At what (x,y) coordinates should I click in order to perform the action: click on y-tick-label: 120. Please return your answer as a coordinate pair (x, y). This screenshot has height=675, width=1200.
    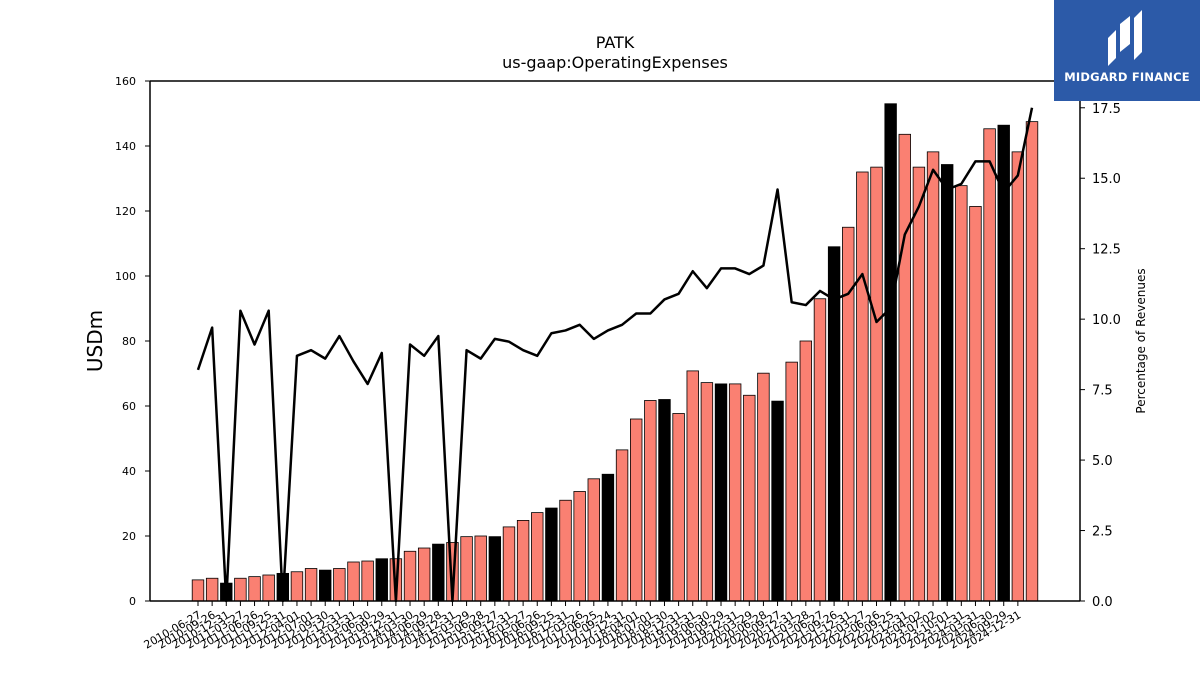
    Looking at the image, I should click on (125, 211).